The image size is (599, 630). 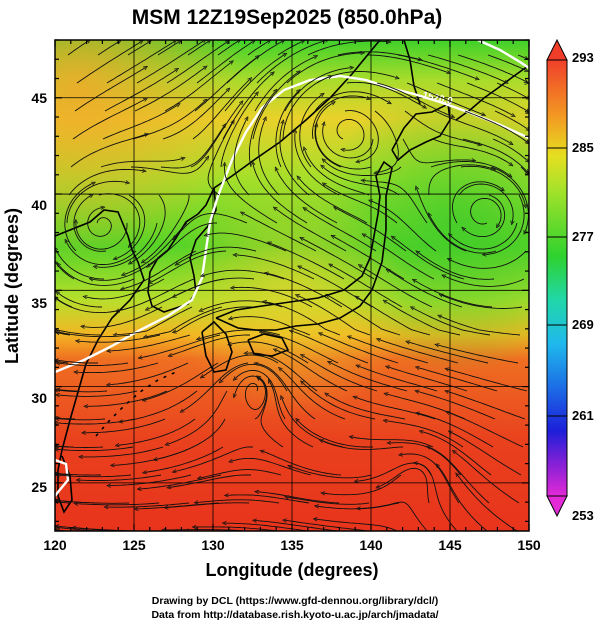 What do you see at coordinates (583, 324) in the screenshot?
I see `colorbar-tick-label: 269` at bounding box center [583, 324].